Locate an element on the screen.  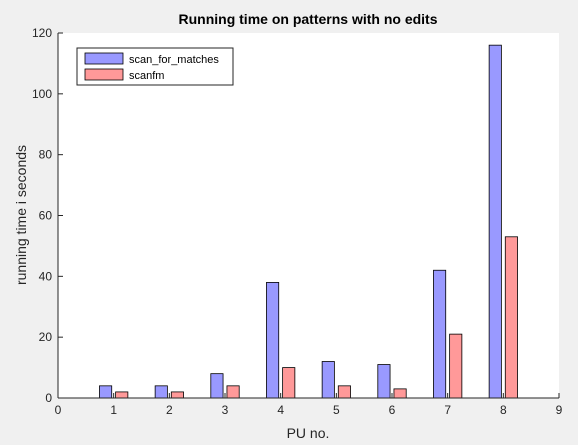
x-tick-label: 9 is located at coordinates (559, 410).